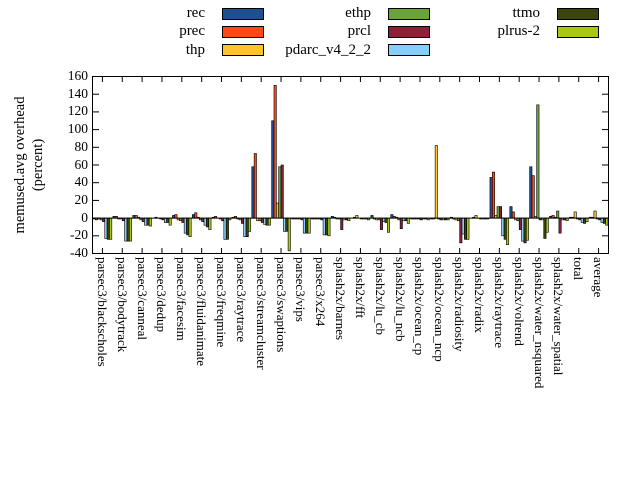 The width and height of the screenshot is (640, 480). Describe the element at coordinates (37, 165) in the screenshot. I see `y-axis-title-line2: (percent)` at that location.